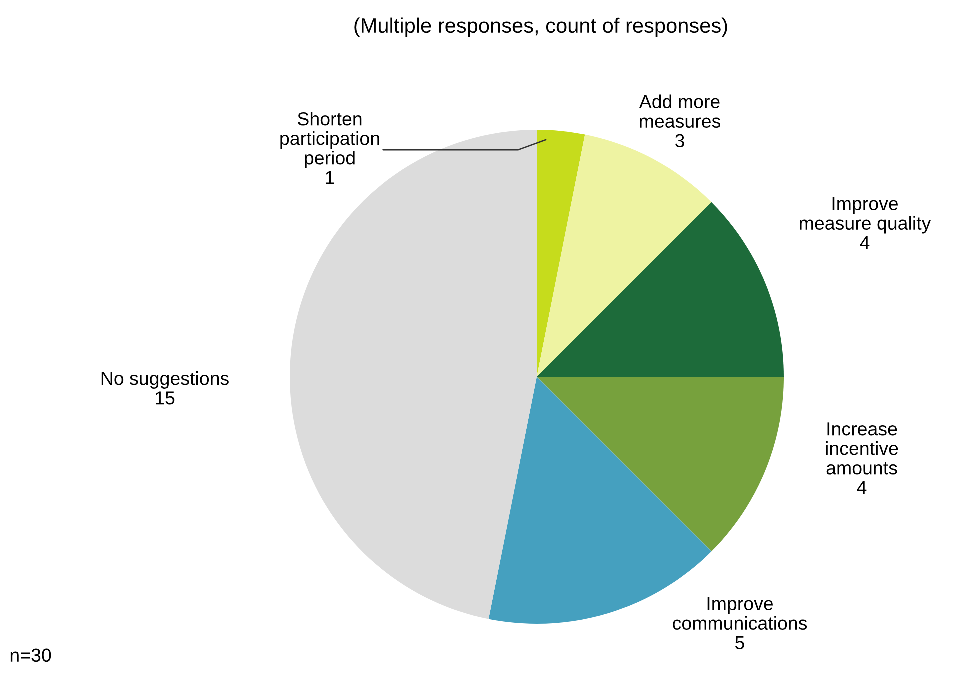 This screenshot has width=966, height=688. Describe the element at coordinates (740, 643) in the screenshot. I see `data-label: 5` at that location.